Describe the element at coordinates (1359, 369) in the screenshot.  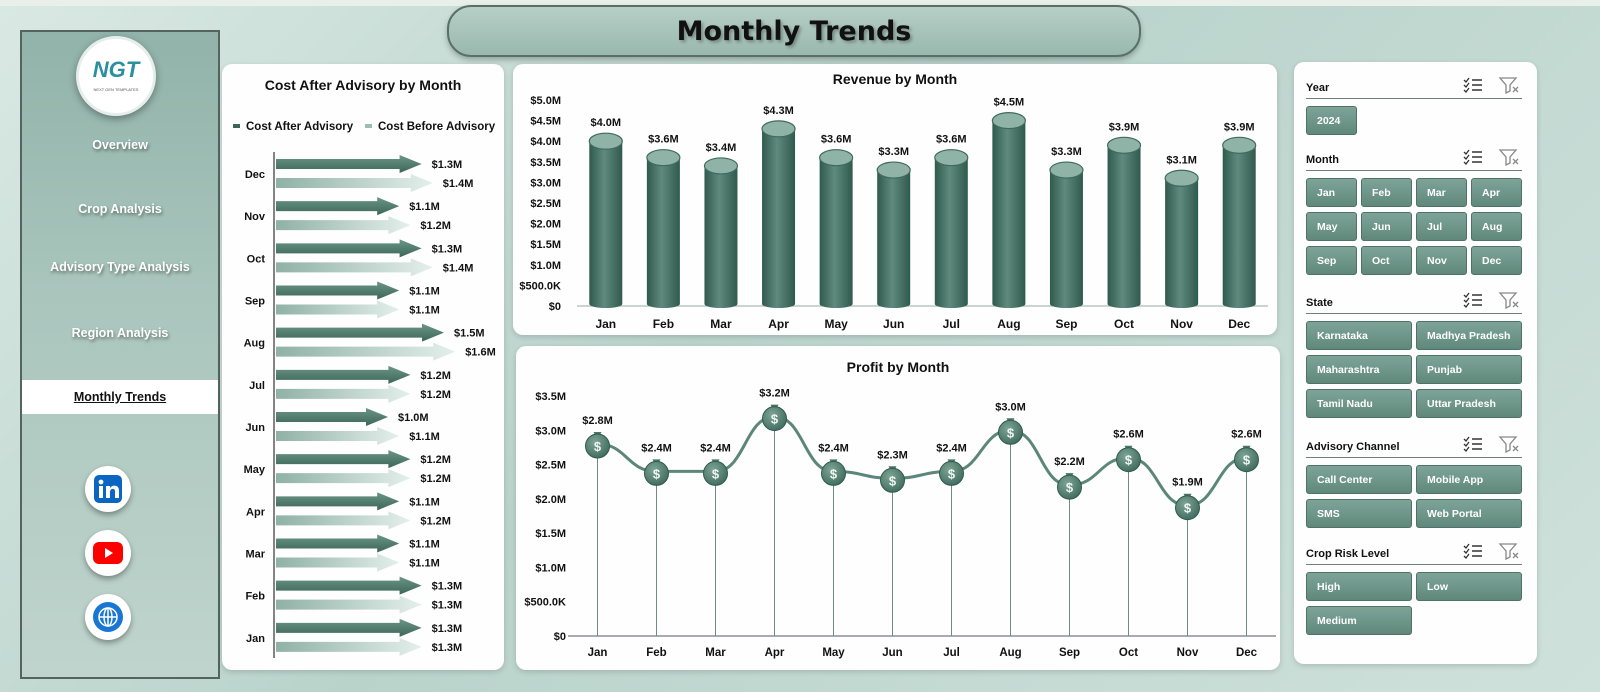
I see `slicer-item: Maharashtra` at that location.